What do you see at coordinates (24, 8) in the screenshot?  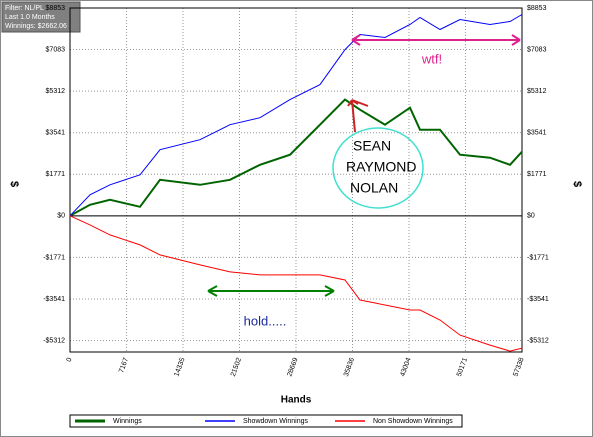 I see `filter-line: Filter: NL/PL` at bounding box center [24, 8].